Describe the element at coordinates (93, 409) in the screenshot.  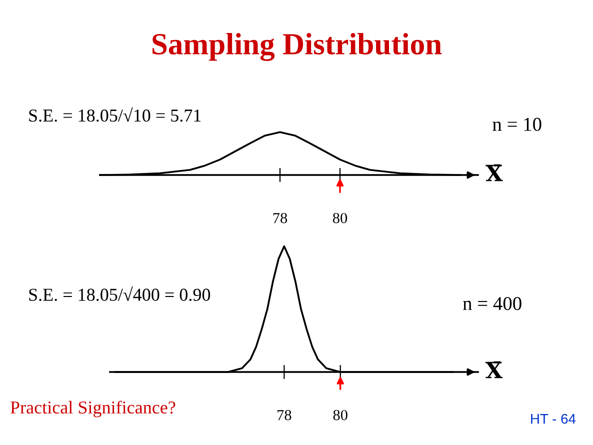
I see `text: Practical Significance?` at that location.